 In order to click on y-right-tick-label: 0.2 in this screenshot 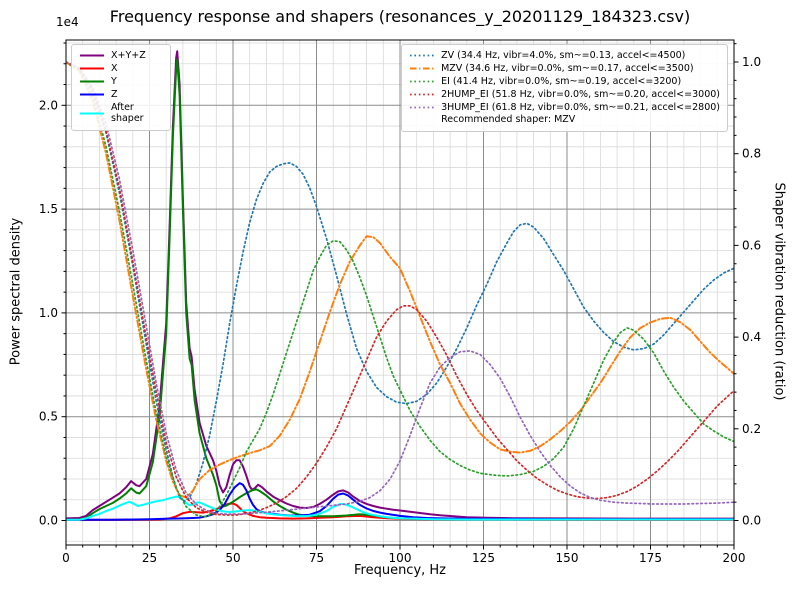, I will do `click(751, 429)`.